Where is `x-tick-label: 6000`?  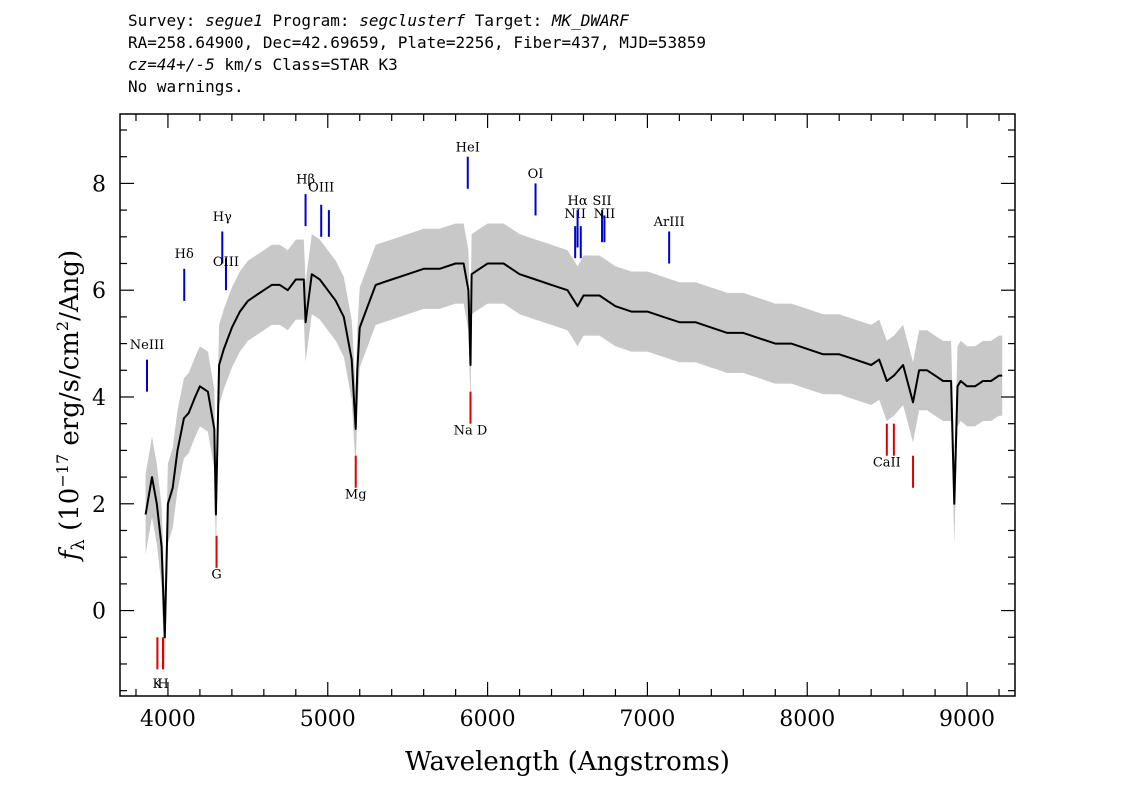 x-tick-label: 6000 is located at coordinates (488, 719).